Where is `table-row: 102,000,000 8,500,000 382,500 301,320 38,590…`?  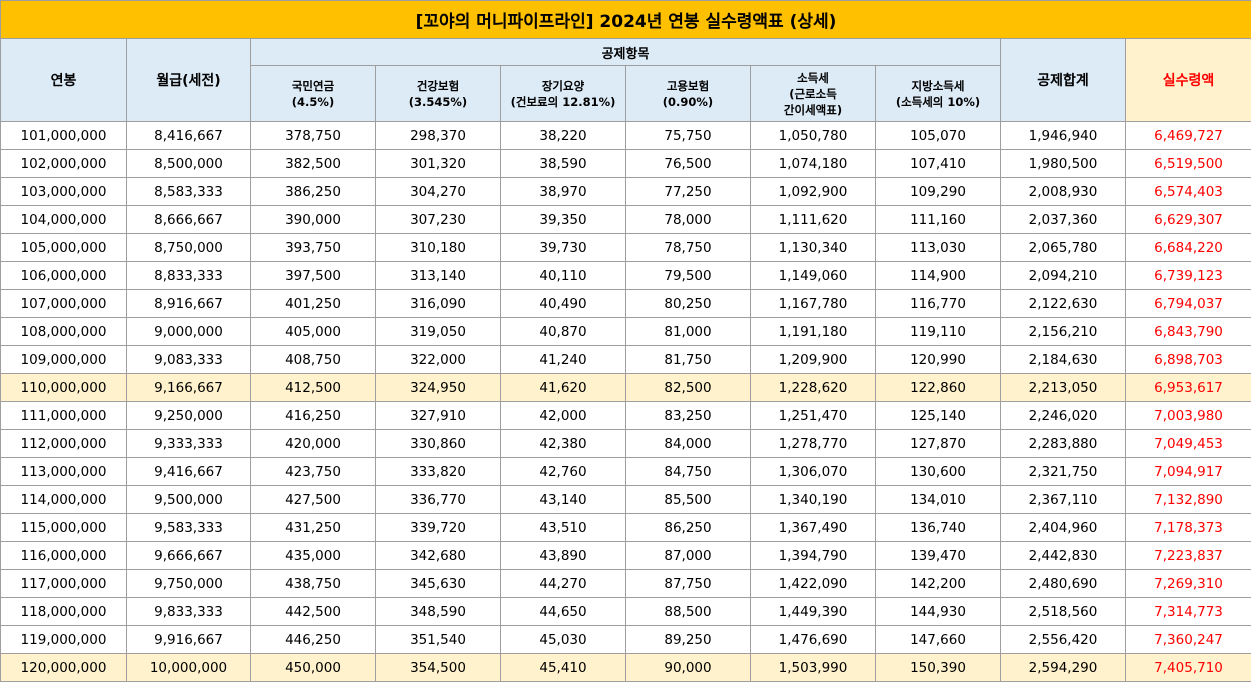 table-row: 102,000,000 8,500,000 382,500 301,320 38,590… is located at coordinates (625, 163).